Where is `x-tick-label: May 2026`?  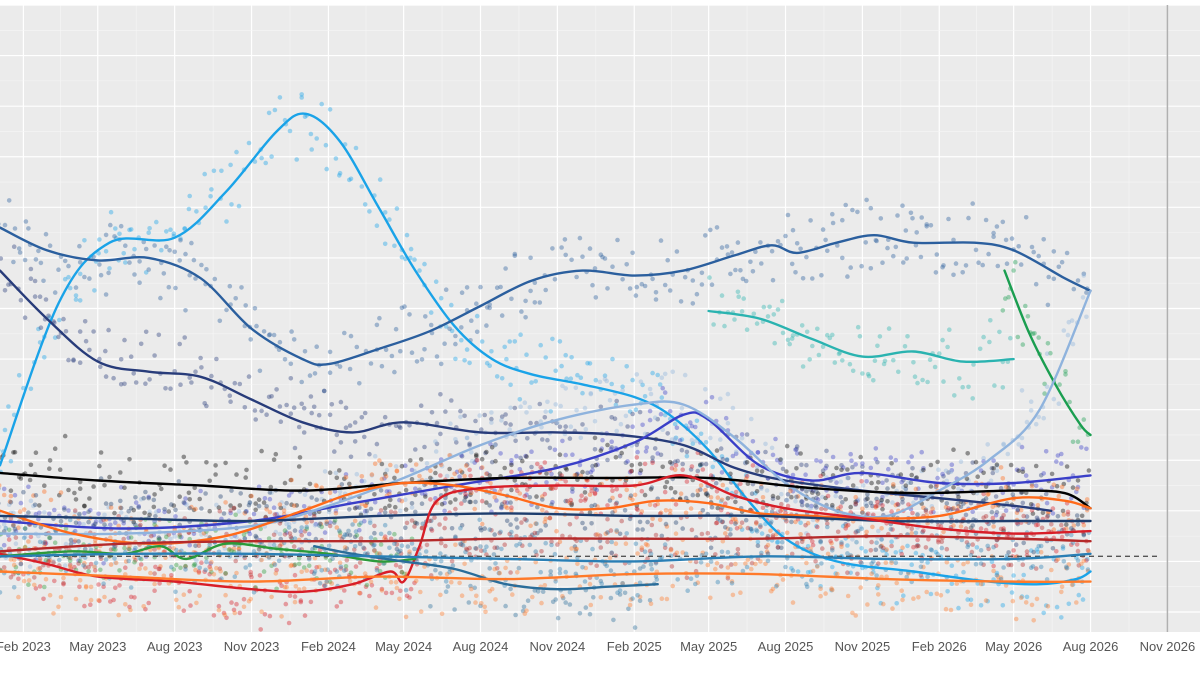
x-tick-label: May 2026 is located at coordinates (1013, 646).